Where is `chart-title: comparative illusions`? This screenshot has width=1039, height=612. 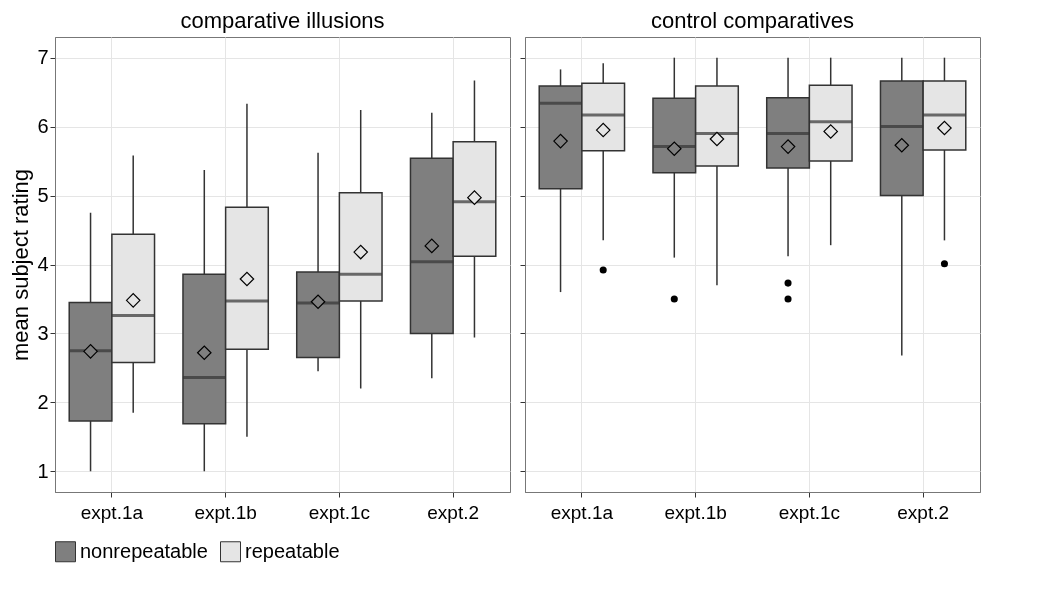
chart-title: comparative illusions is located at coordinates (282, 20).